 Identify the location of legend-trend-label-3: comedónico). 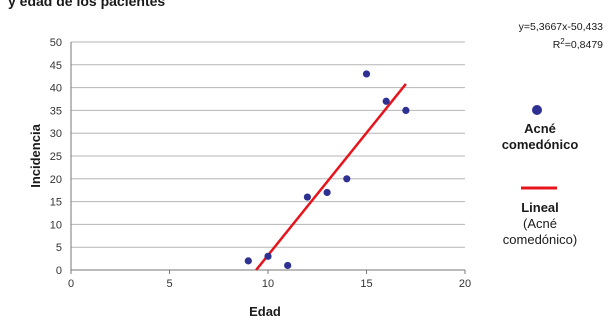
(540, 239).